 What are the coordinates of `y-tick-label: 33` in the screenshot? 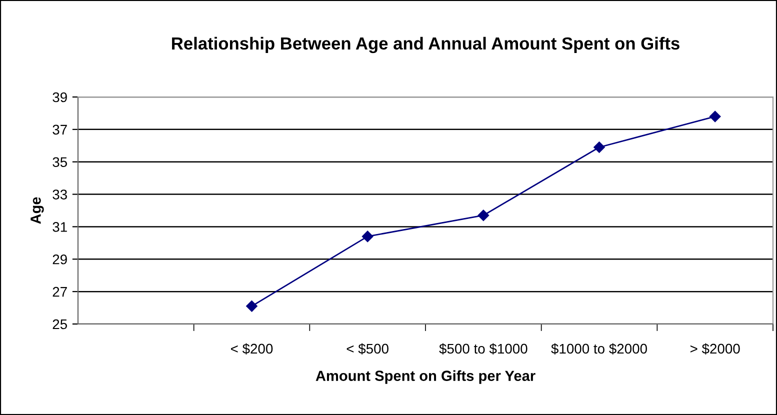 It's located at (59, 195).